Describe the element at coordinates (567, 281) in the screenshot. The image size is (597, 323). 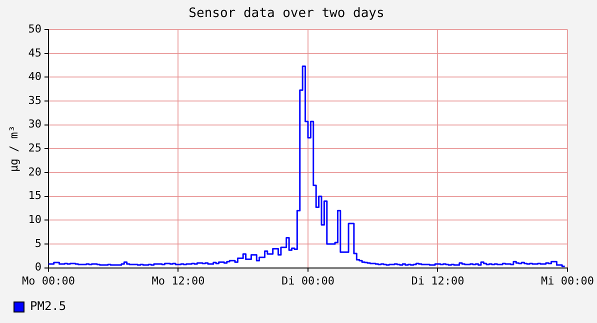
I see `x-tick-label: Mi 00:00` at that location.